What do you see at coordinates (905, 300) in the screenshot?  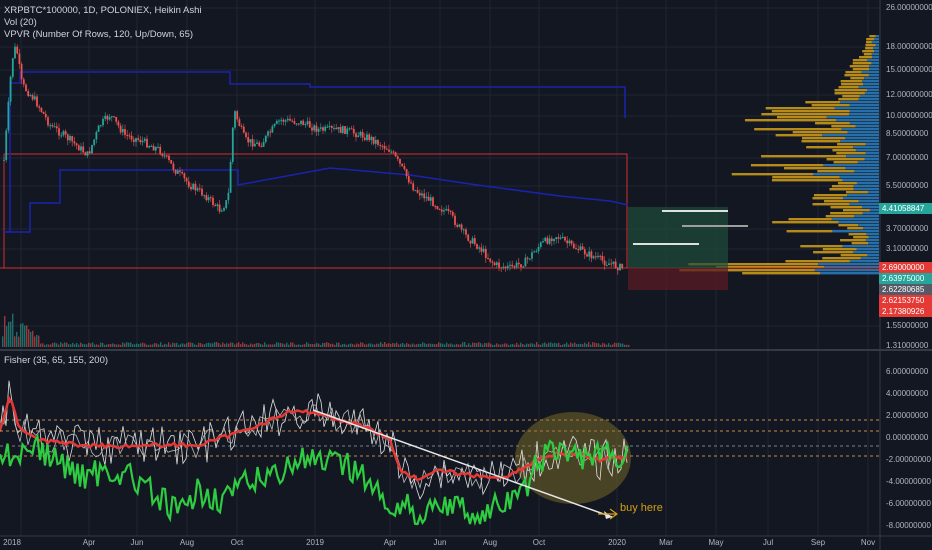 I see `price-badge: 2.62153750` at bounding box center [905, 300].